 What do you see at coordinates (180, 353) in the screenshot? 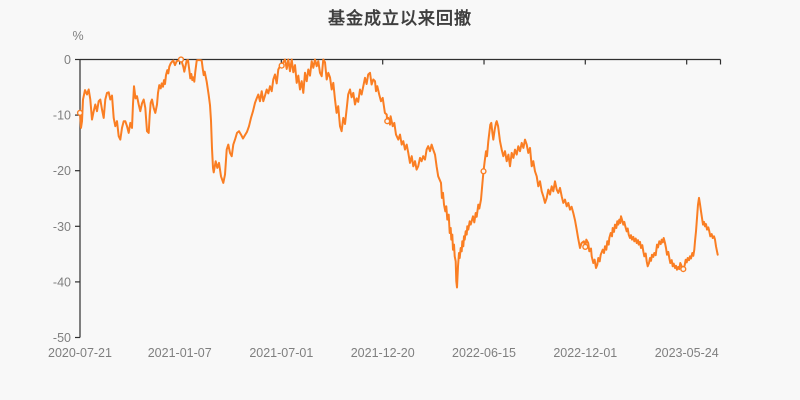
I see `x-axis-label: 2021-01-07` at bounding box center [180, 353].